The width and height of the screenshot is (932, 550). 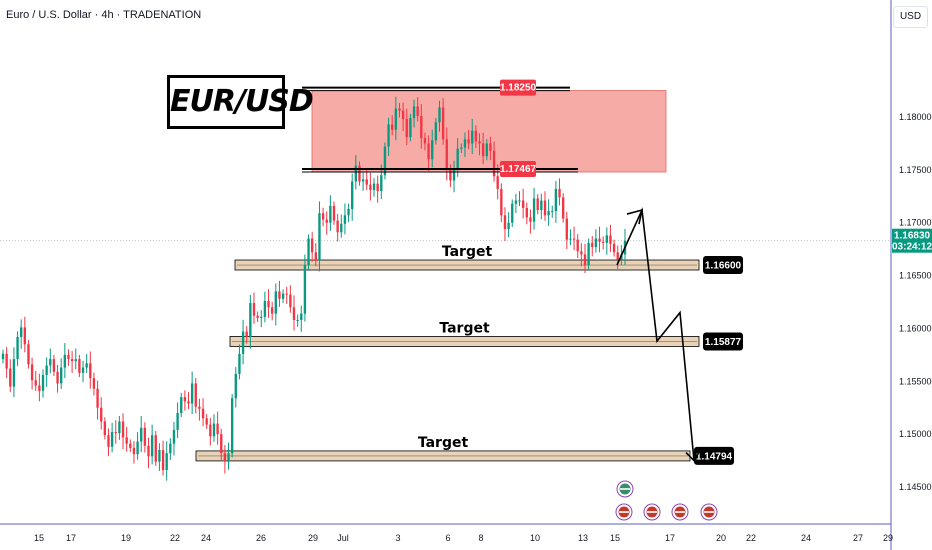 I want to click on target-price-text: 1.16600, so click(x=723, y=266).